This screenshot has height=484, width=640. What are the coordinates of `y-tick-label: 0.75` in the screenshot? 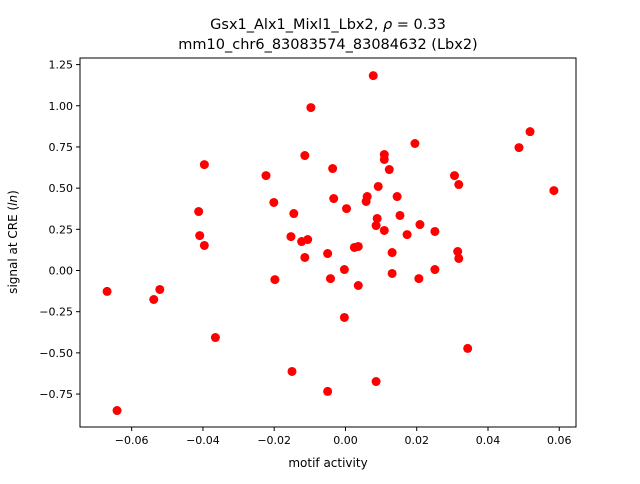 It's located at (61, 147).